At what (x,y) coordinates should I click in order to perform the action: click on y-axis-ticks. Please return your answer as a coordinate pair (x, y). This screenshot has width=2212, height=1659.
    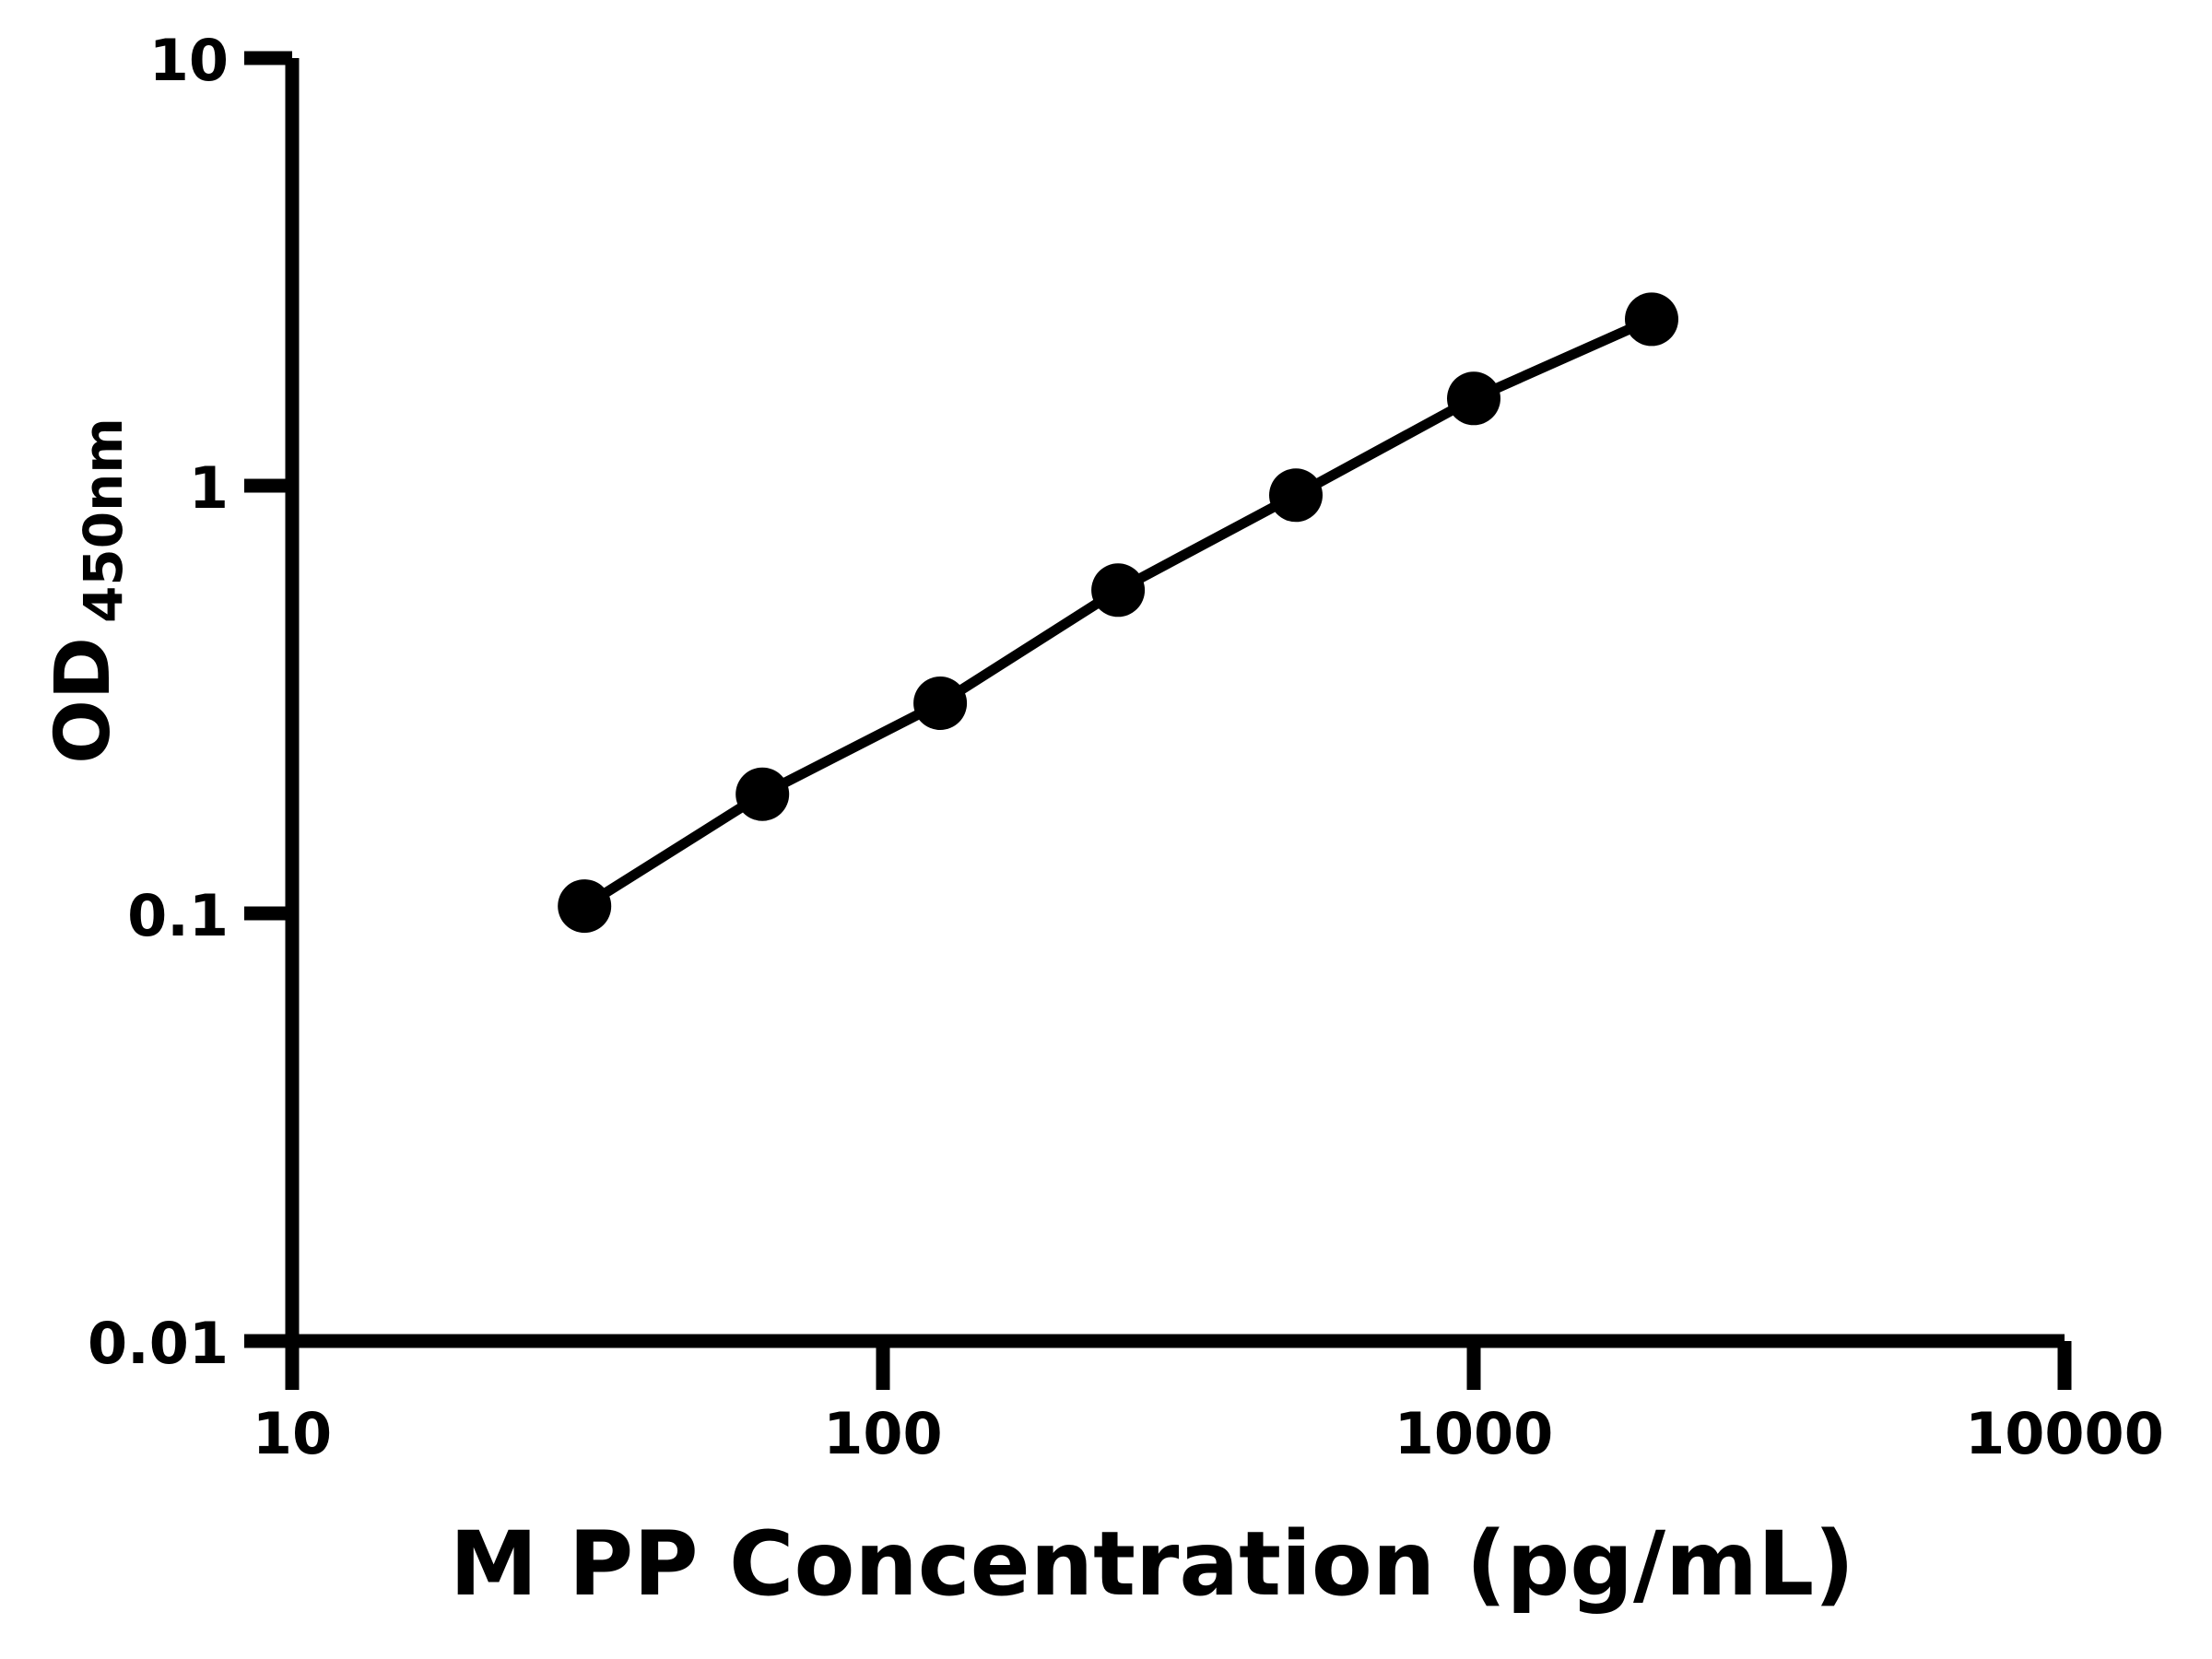
    Looking at the image, I should click on (268, 699).